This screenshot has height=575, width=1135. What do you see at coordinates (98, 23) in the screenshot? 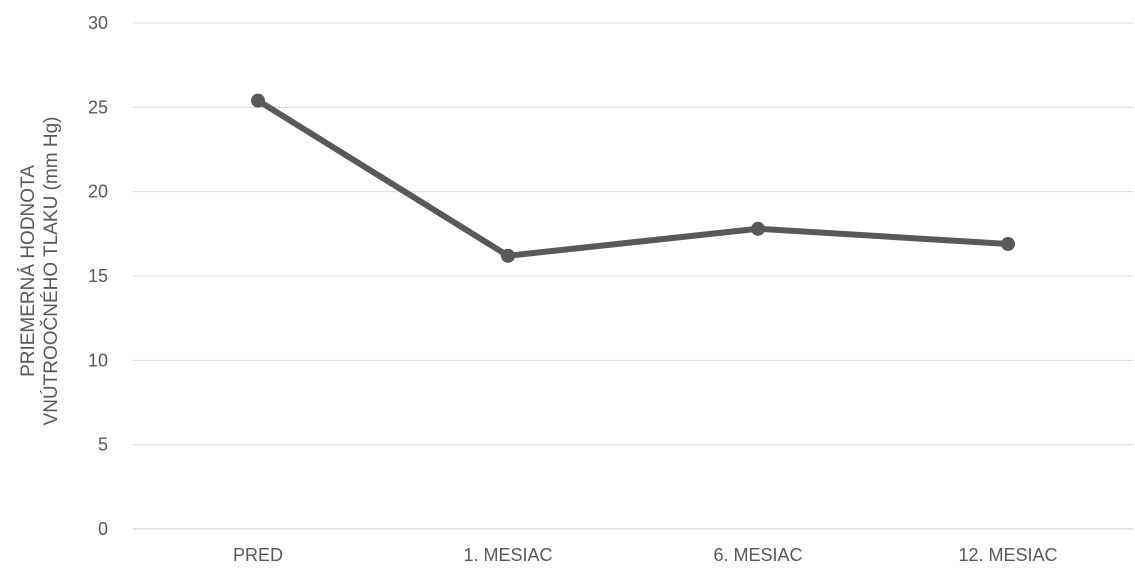
I see `y-tick-label: 30` at bounding box center [98, 23].